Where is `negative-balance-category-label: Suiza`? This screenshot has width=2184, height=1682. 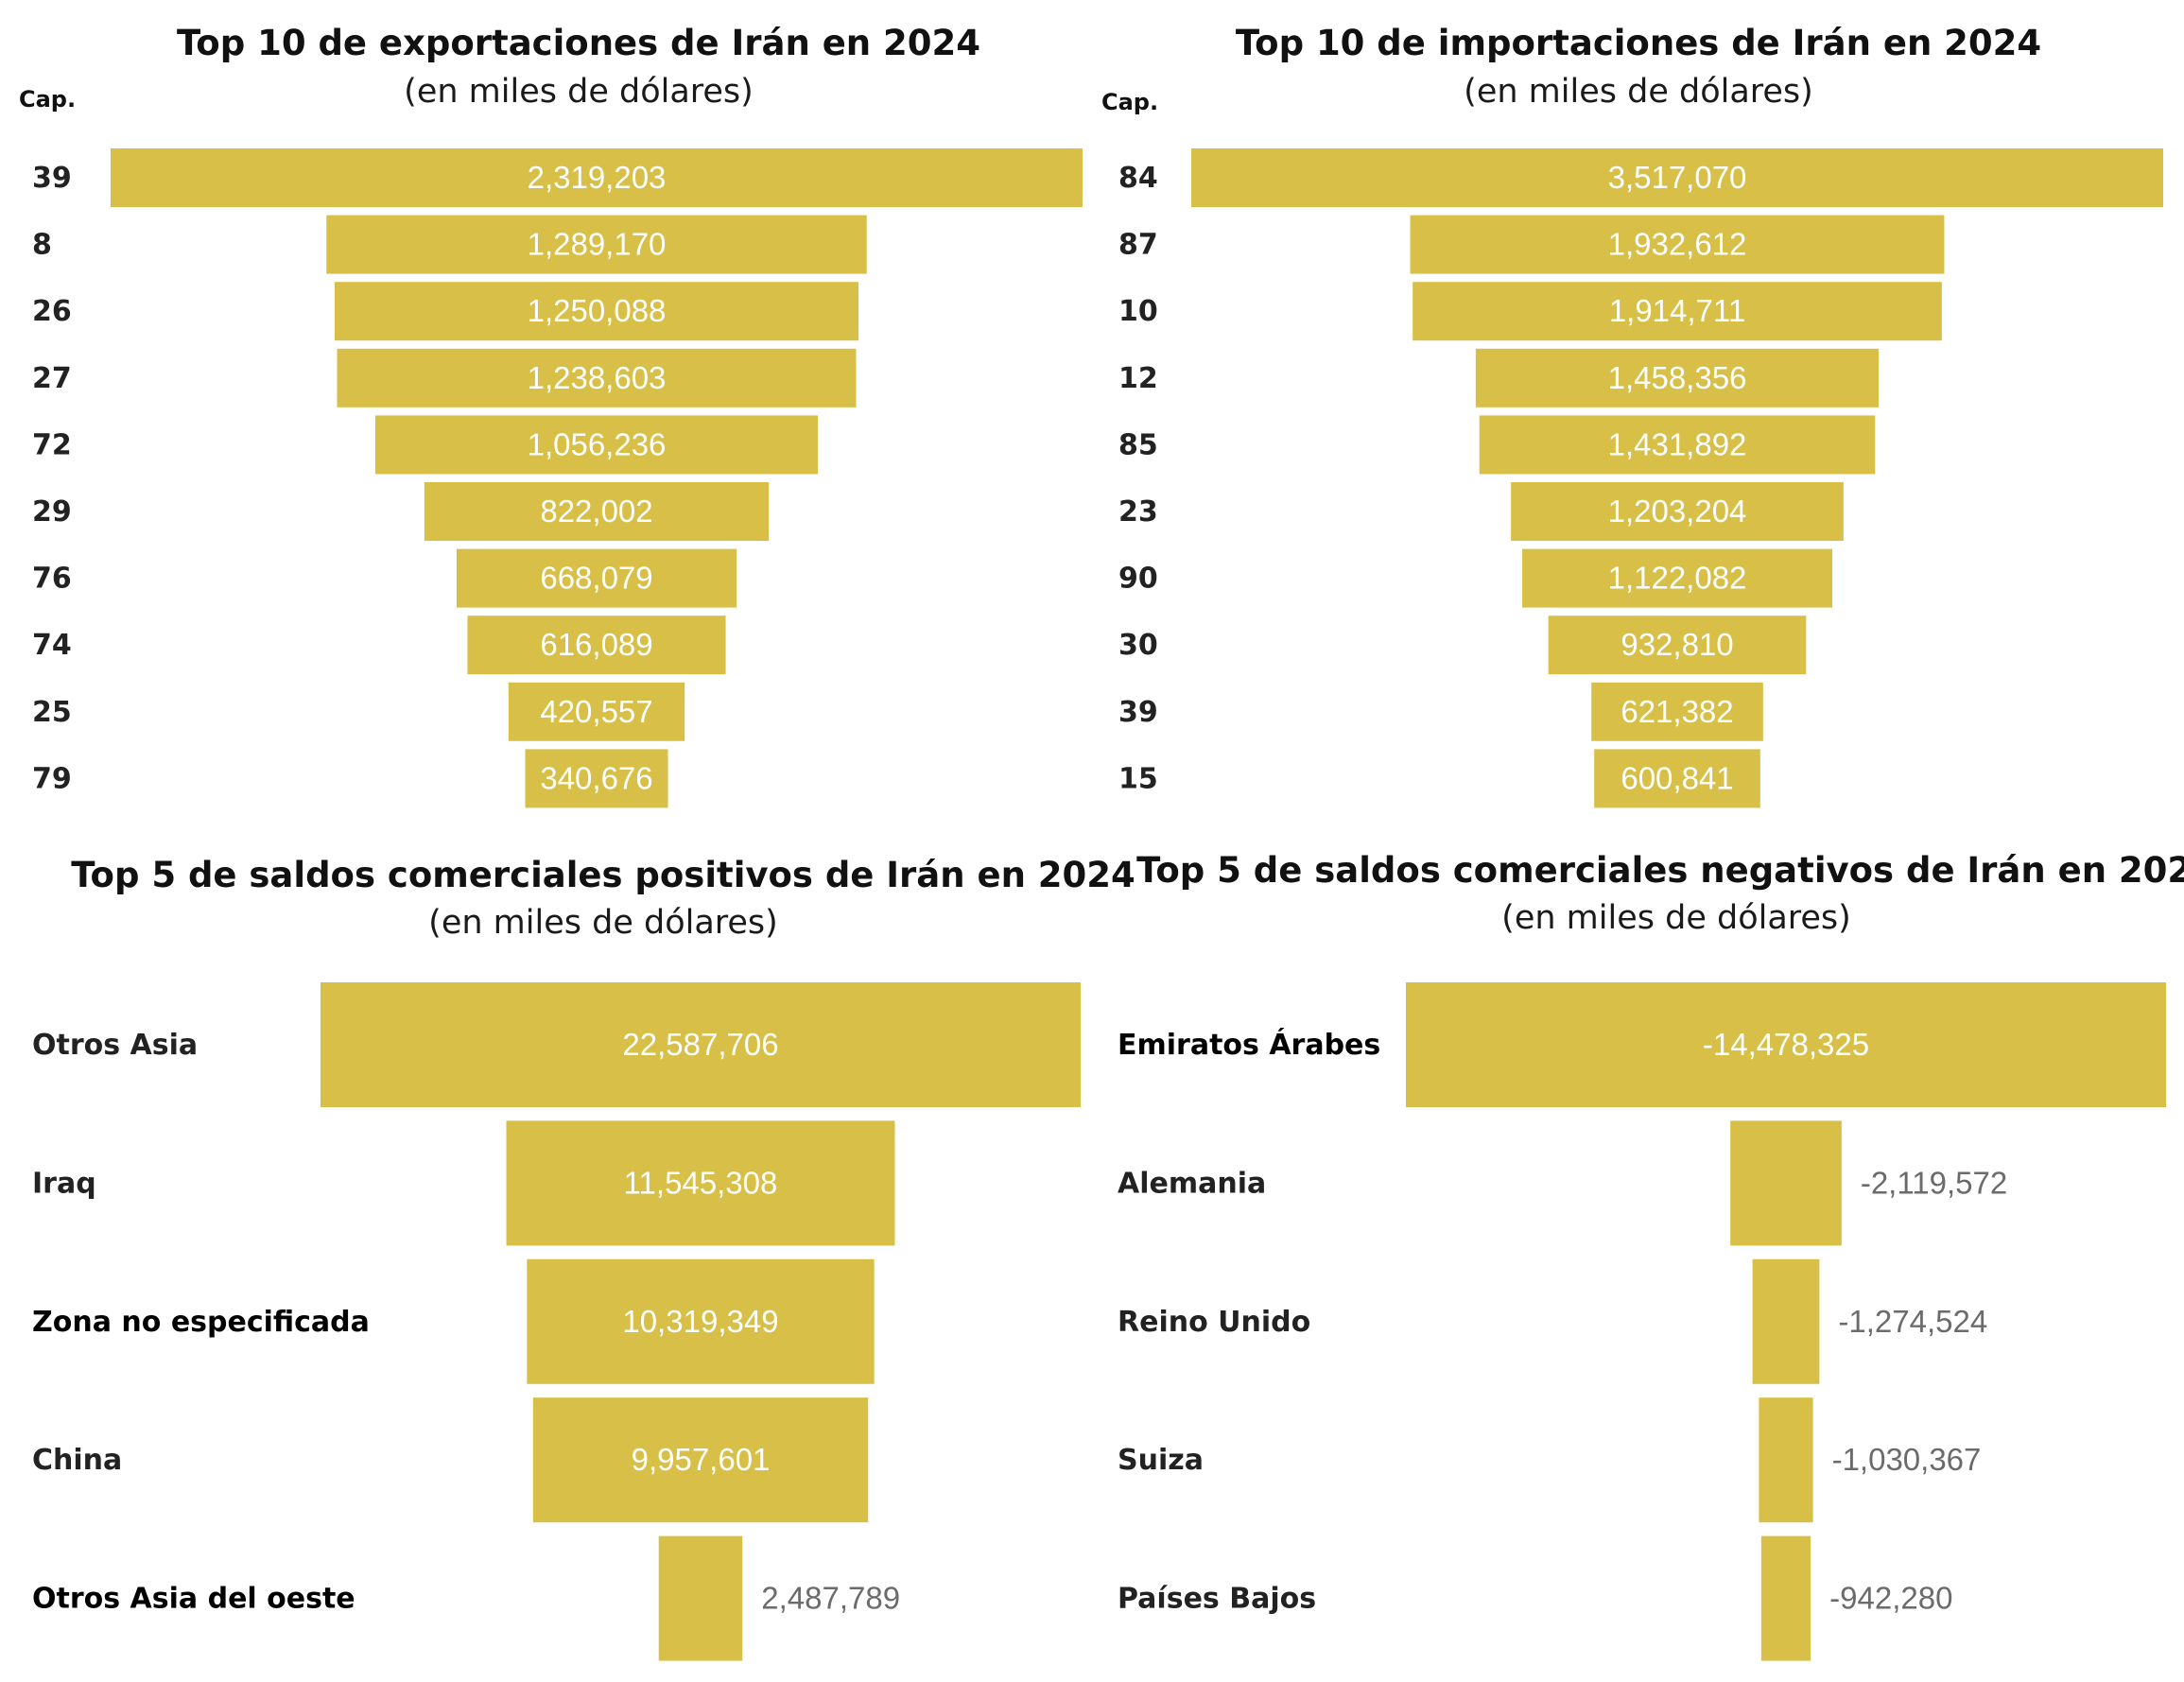 negative-balance-category-label: Suiza is located at coordinates (1161, 1460).